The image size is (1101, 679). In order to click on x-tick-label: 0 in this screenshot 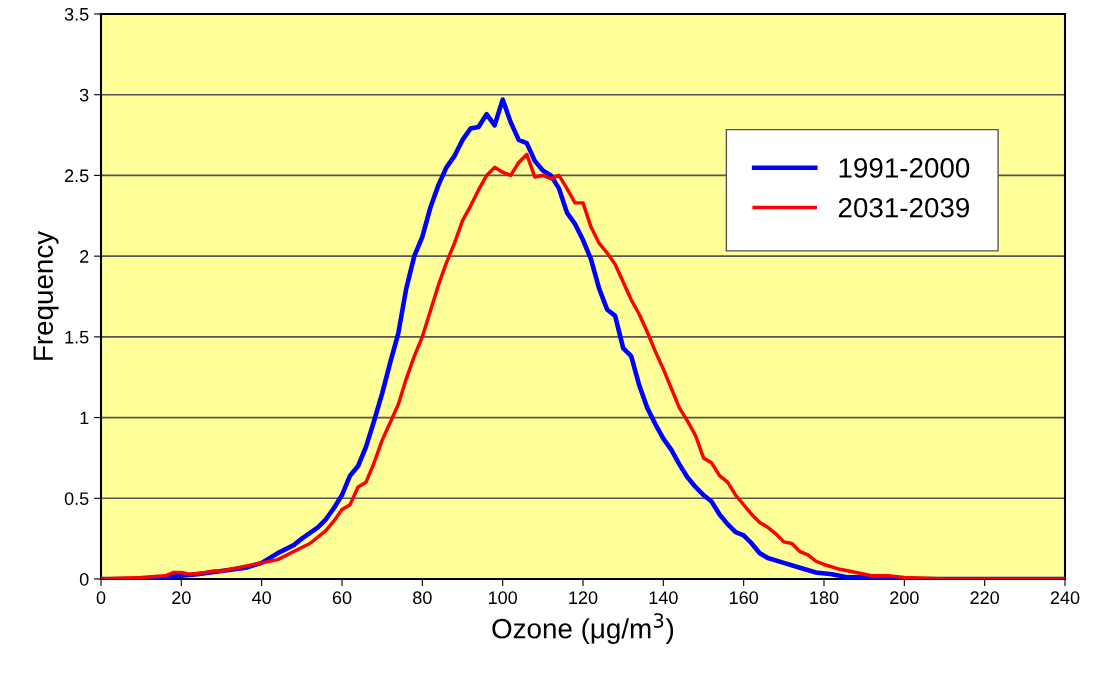, I will do `click(101, 598)`.